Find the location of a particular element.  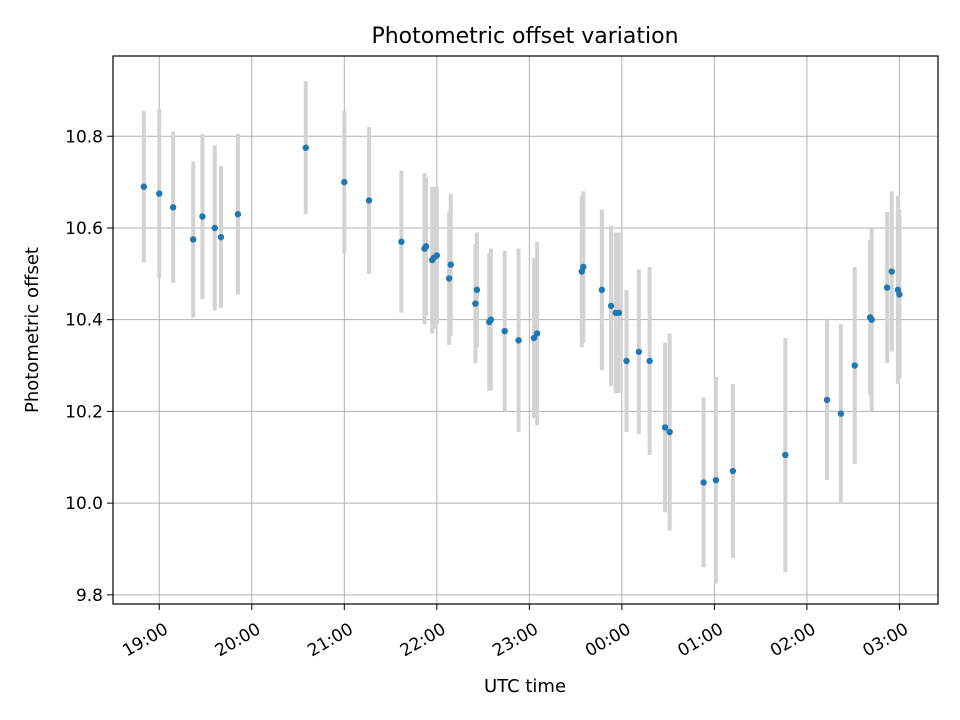

y-tick-label: 10.0 is located at coordinates (84, 504).